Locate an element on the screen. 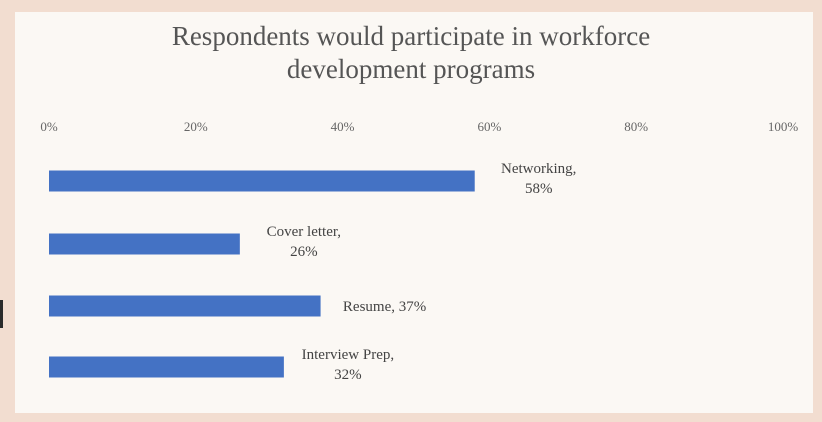 The image size is (822, 422). bar-data-label: Resume, 37% is located at coordinates (384, 307).